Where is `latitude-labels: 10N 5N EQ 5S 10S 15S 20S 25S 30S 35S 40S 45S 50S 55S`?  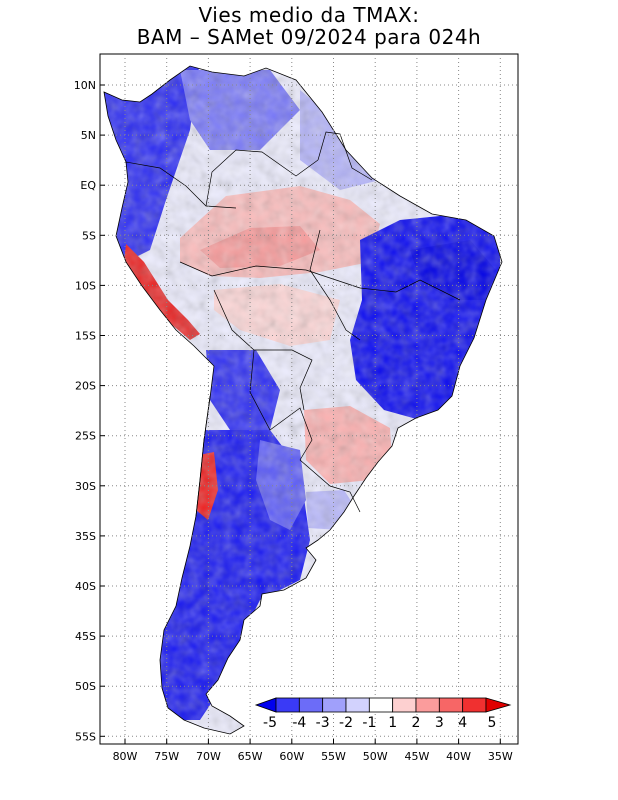
latitude-labels: 10N 5N EQ 5S 10S 15S 20S 25S 30S 35S 40S 45S 50S 55S is located at coordinates (89, 411).